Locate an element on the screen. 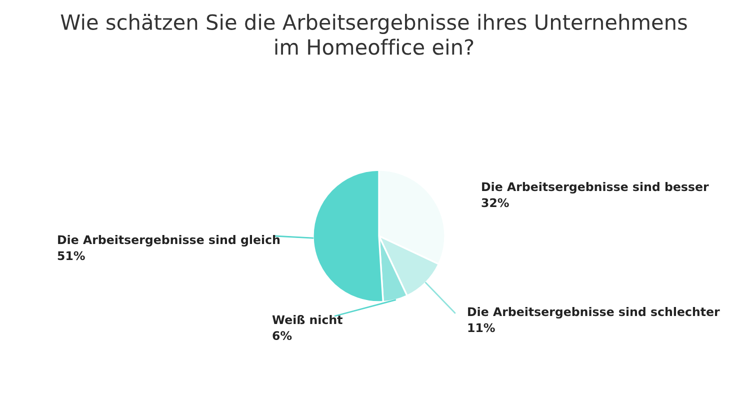  slice-label: Die Arbeitsergebnisse sind besser is located at coordinates (595, 188).